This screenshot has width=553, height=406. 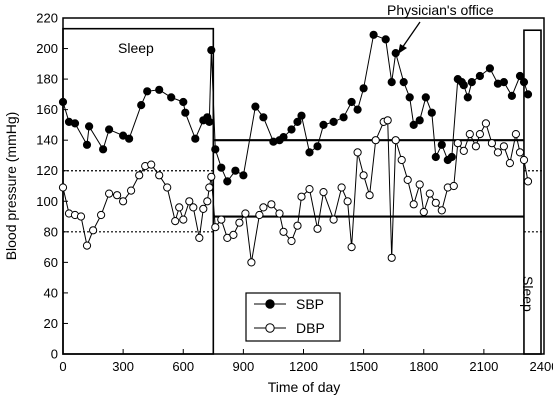 What do you see at coordinates (136, 48) in the screenshot?
I see `sleep-left-label: Sleep` at bounding box center [136, 48].